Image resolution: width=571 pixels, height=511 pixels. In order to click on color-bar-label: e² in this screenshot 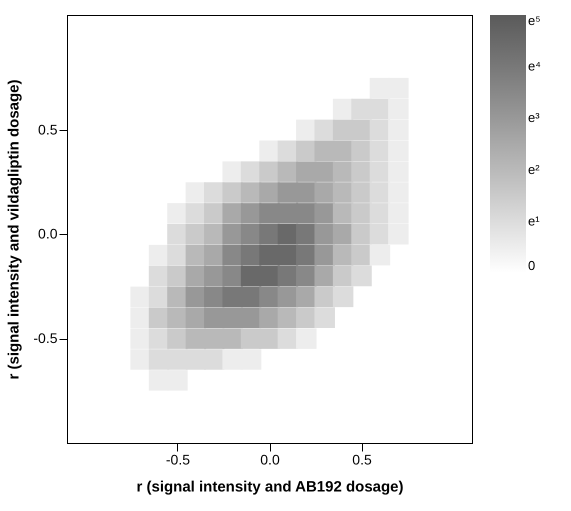, I will do `click(534, 169)`.